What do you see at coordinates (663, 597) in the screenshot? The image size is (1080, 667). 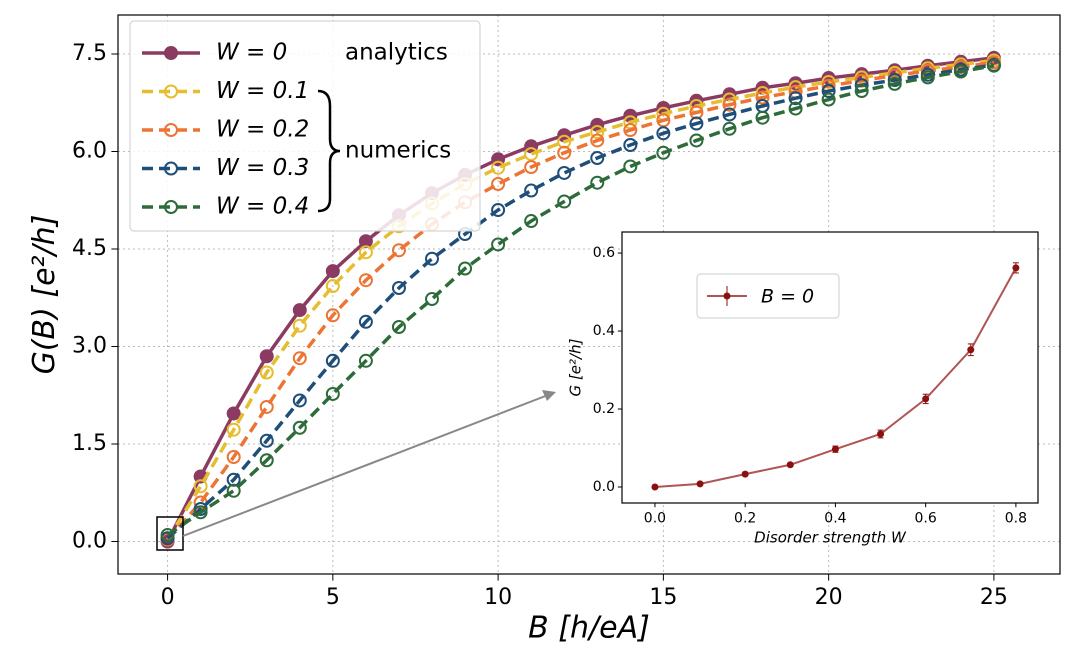 I see `x-tick-label: 15` at bounding box center [663, 597].